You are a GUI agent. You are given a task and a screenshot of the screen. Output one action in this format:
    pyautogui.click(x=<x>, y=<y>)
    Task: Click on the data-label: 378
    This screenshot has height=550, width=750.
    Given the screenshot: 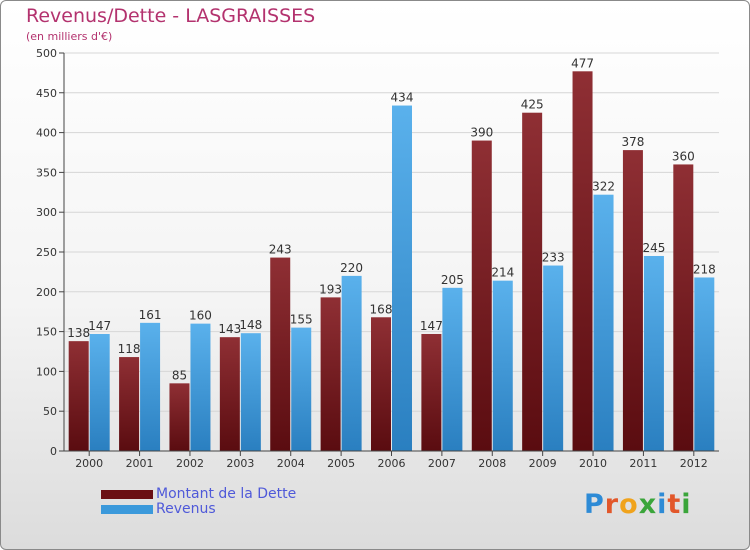 What is the action you would take?
    pyautogui.click(x=632, y=142)
    